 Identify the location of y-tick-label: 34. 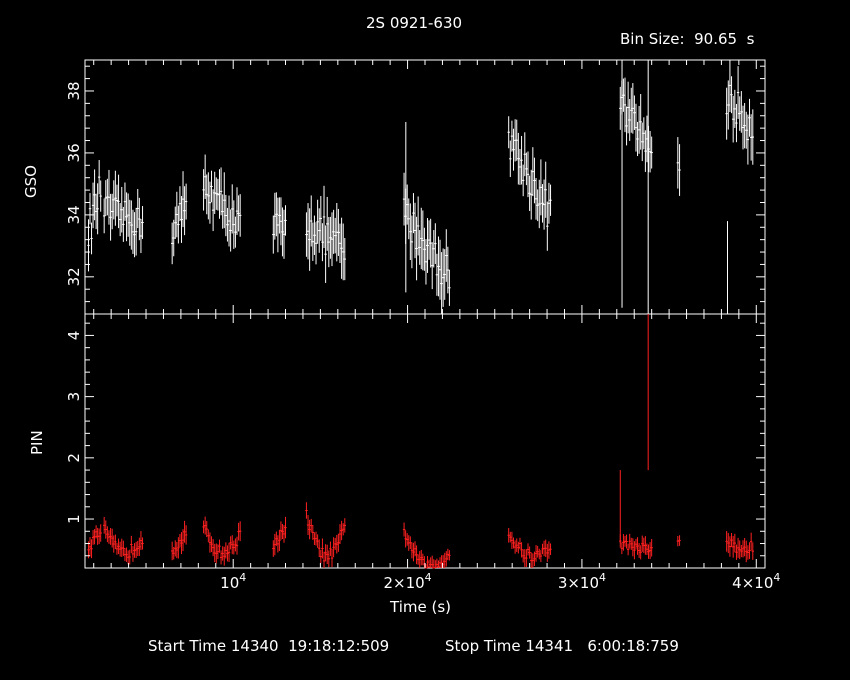
(74, 214).